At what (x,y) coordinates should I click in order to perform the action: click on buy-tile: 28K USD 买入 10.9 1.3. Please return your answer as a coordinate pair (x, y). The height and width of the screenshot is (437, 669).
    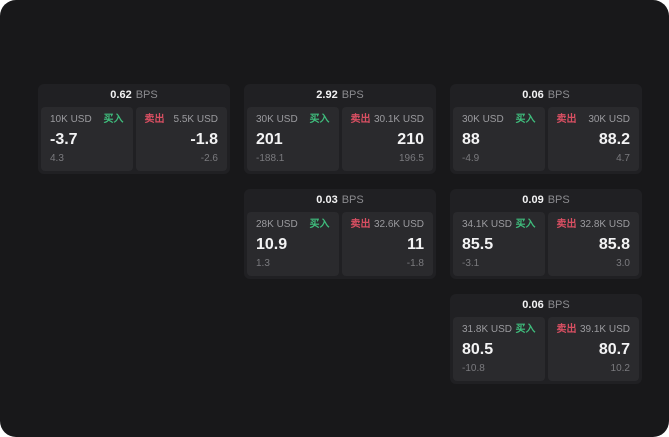
    Looking at the image, I should click on (293, 244).